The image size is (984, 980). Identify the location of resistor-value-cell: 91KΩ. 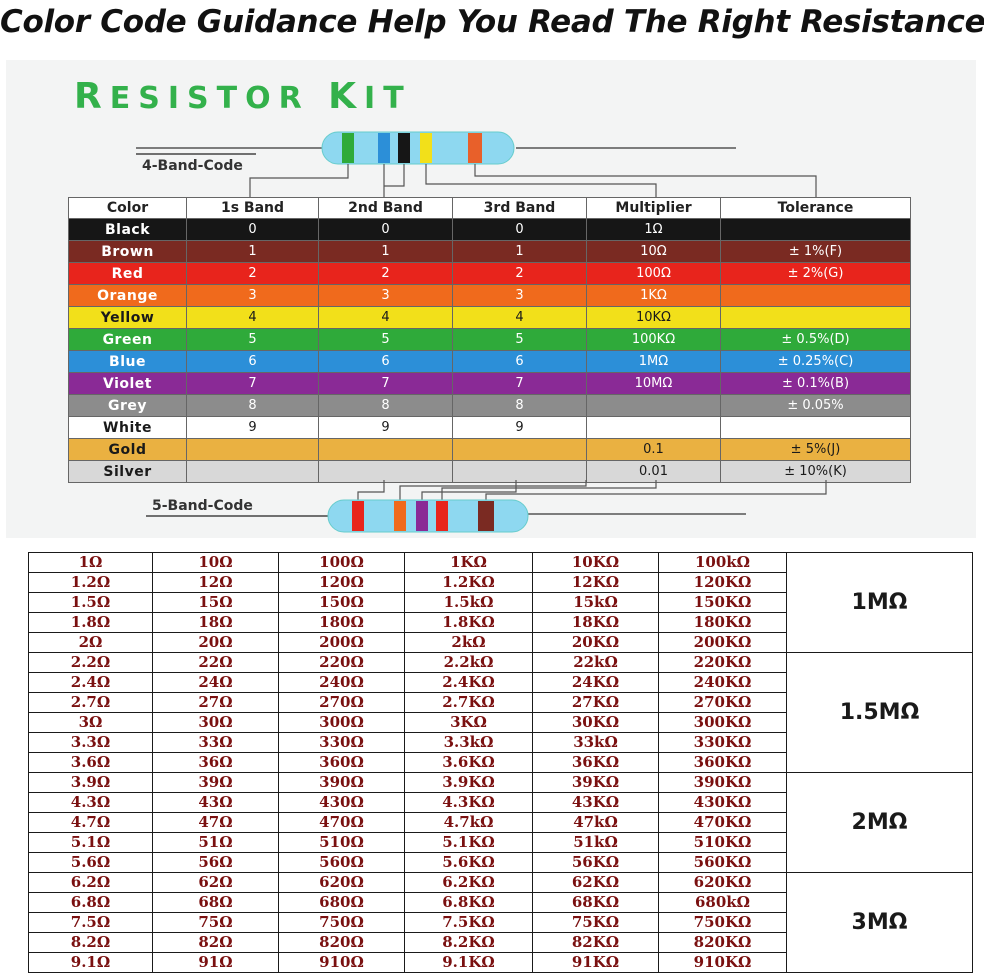
(595, 962).